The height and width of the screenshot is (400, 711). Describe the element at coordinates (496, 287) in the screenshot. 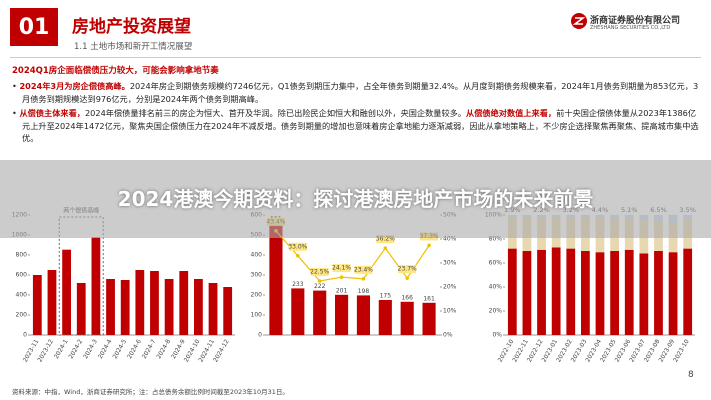

I see `y-tick-label: 40%` at that location.